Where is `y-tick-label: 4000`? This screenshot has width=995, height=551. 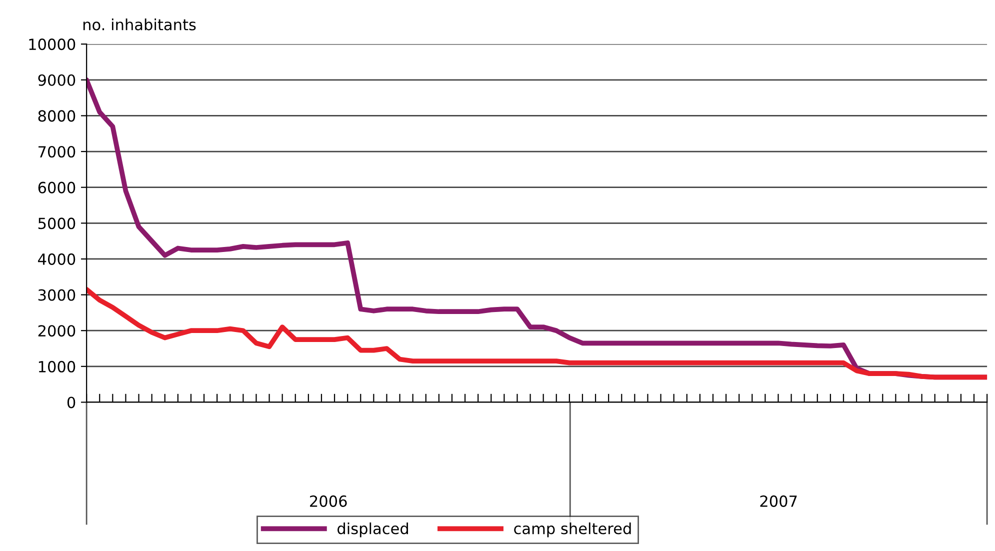
y-tick-label: 4000 is located at coordinates (57, 259).